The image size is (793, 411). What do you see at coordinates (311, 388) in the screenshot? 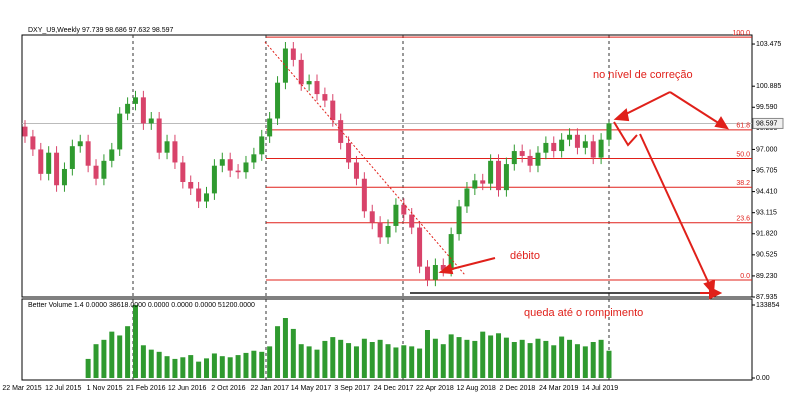
I see `x-tick-label: 14 May 2017` at bounding box center [311, 388].